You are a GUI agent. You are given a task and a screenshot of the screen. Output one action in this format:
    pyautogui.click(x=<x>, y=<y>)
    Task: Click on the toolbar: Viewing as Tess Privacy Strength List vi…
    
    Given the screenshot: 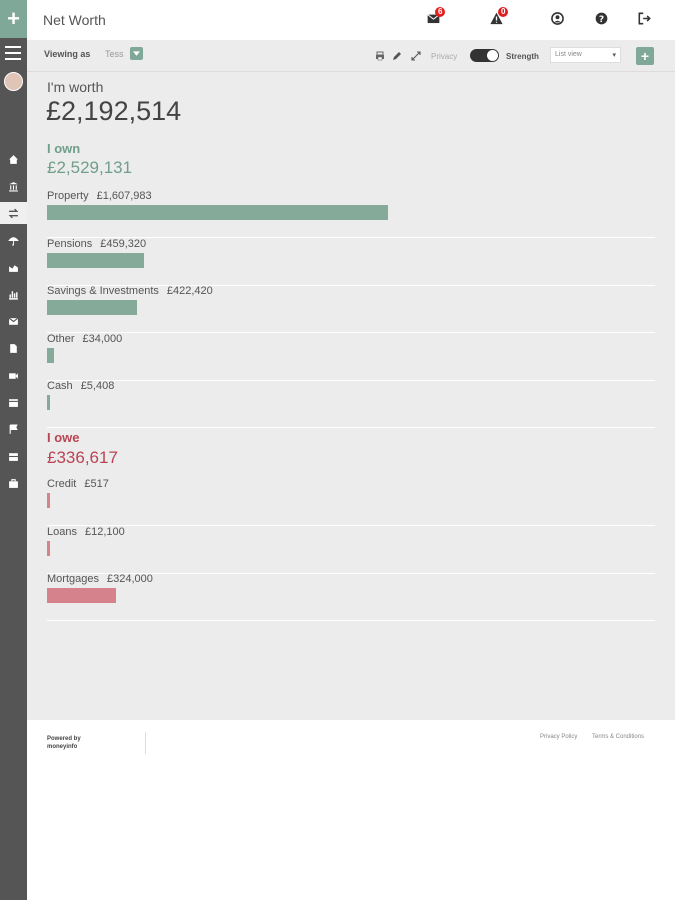 What is the action you would take?
    pyautogui.click(x=351, y=56)
    